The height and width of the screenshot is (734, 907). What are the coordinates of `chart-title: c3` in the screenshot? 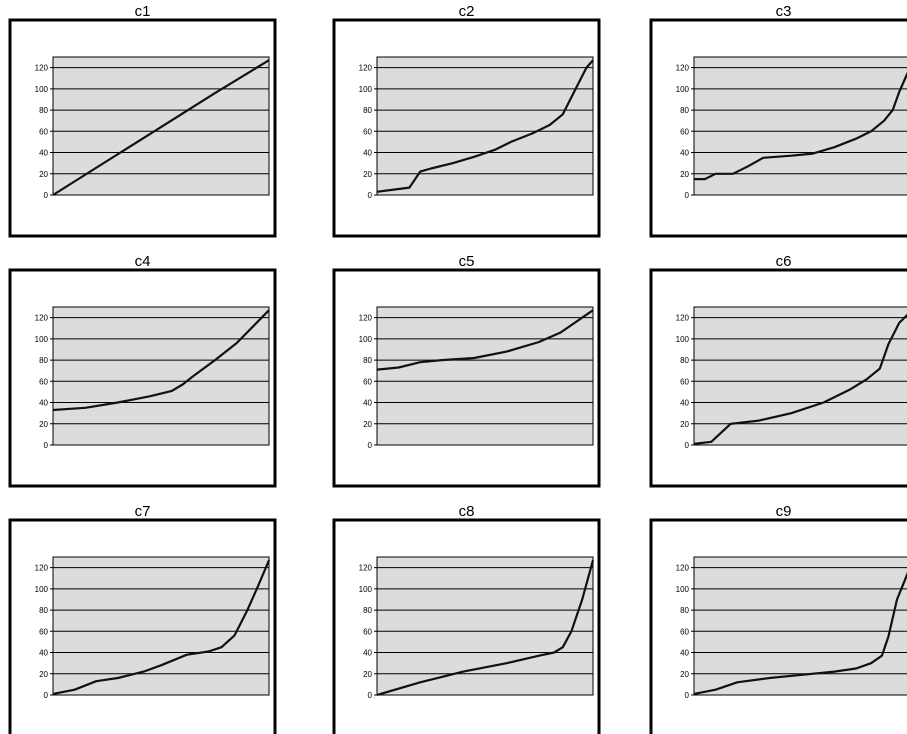 It's located at (784, 11).